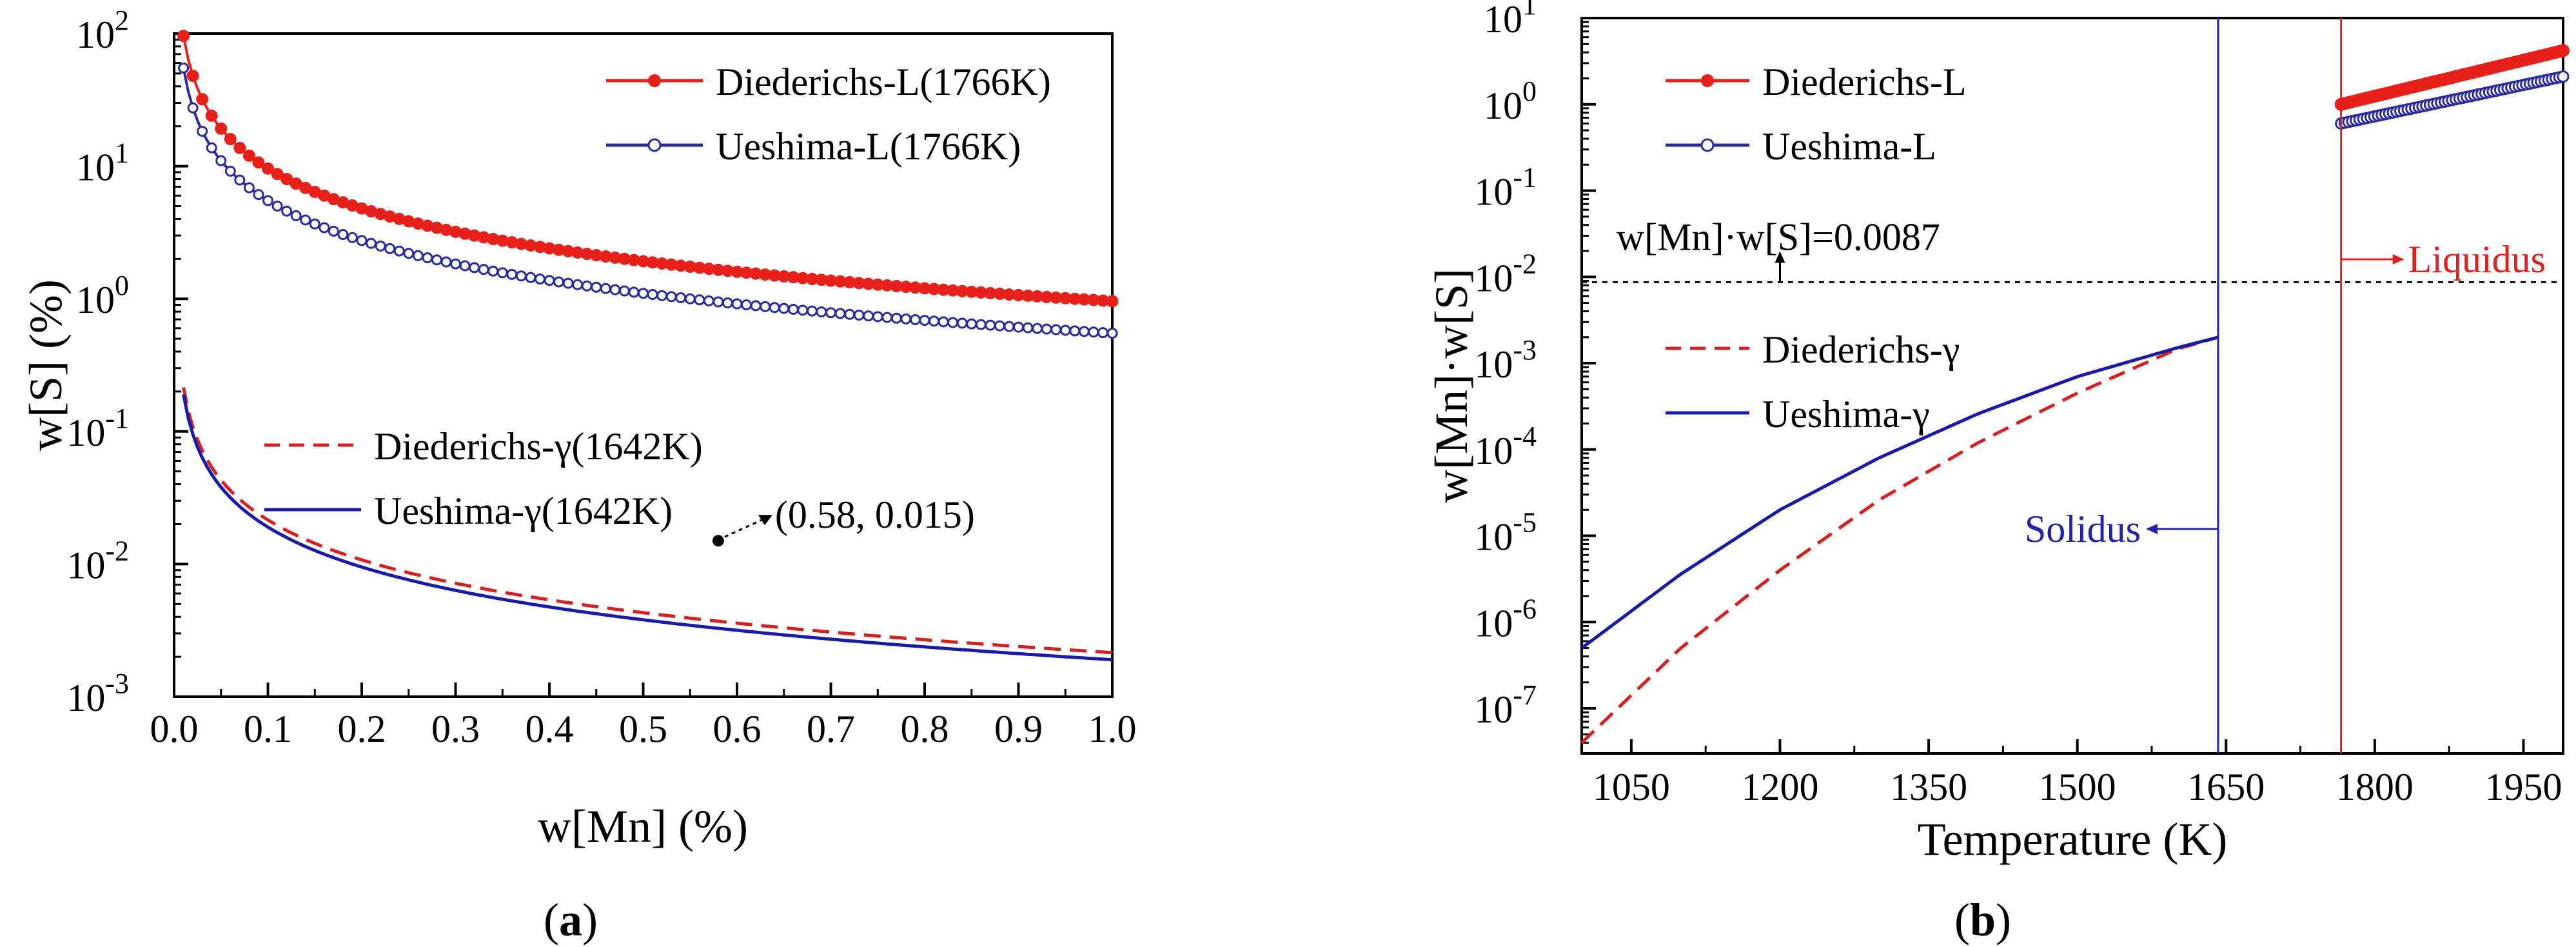  I want to click on x-tick-label: 0.1, so click(268, 729).